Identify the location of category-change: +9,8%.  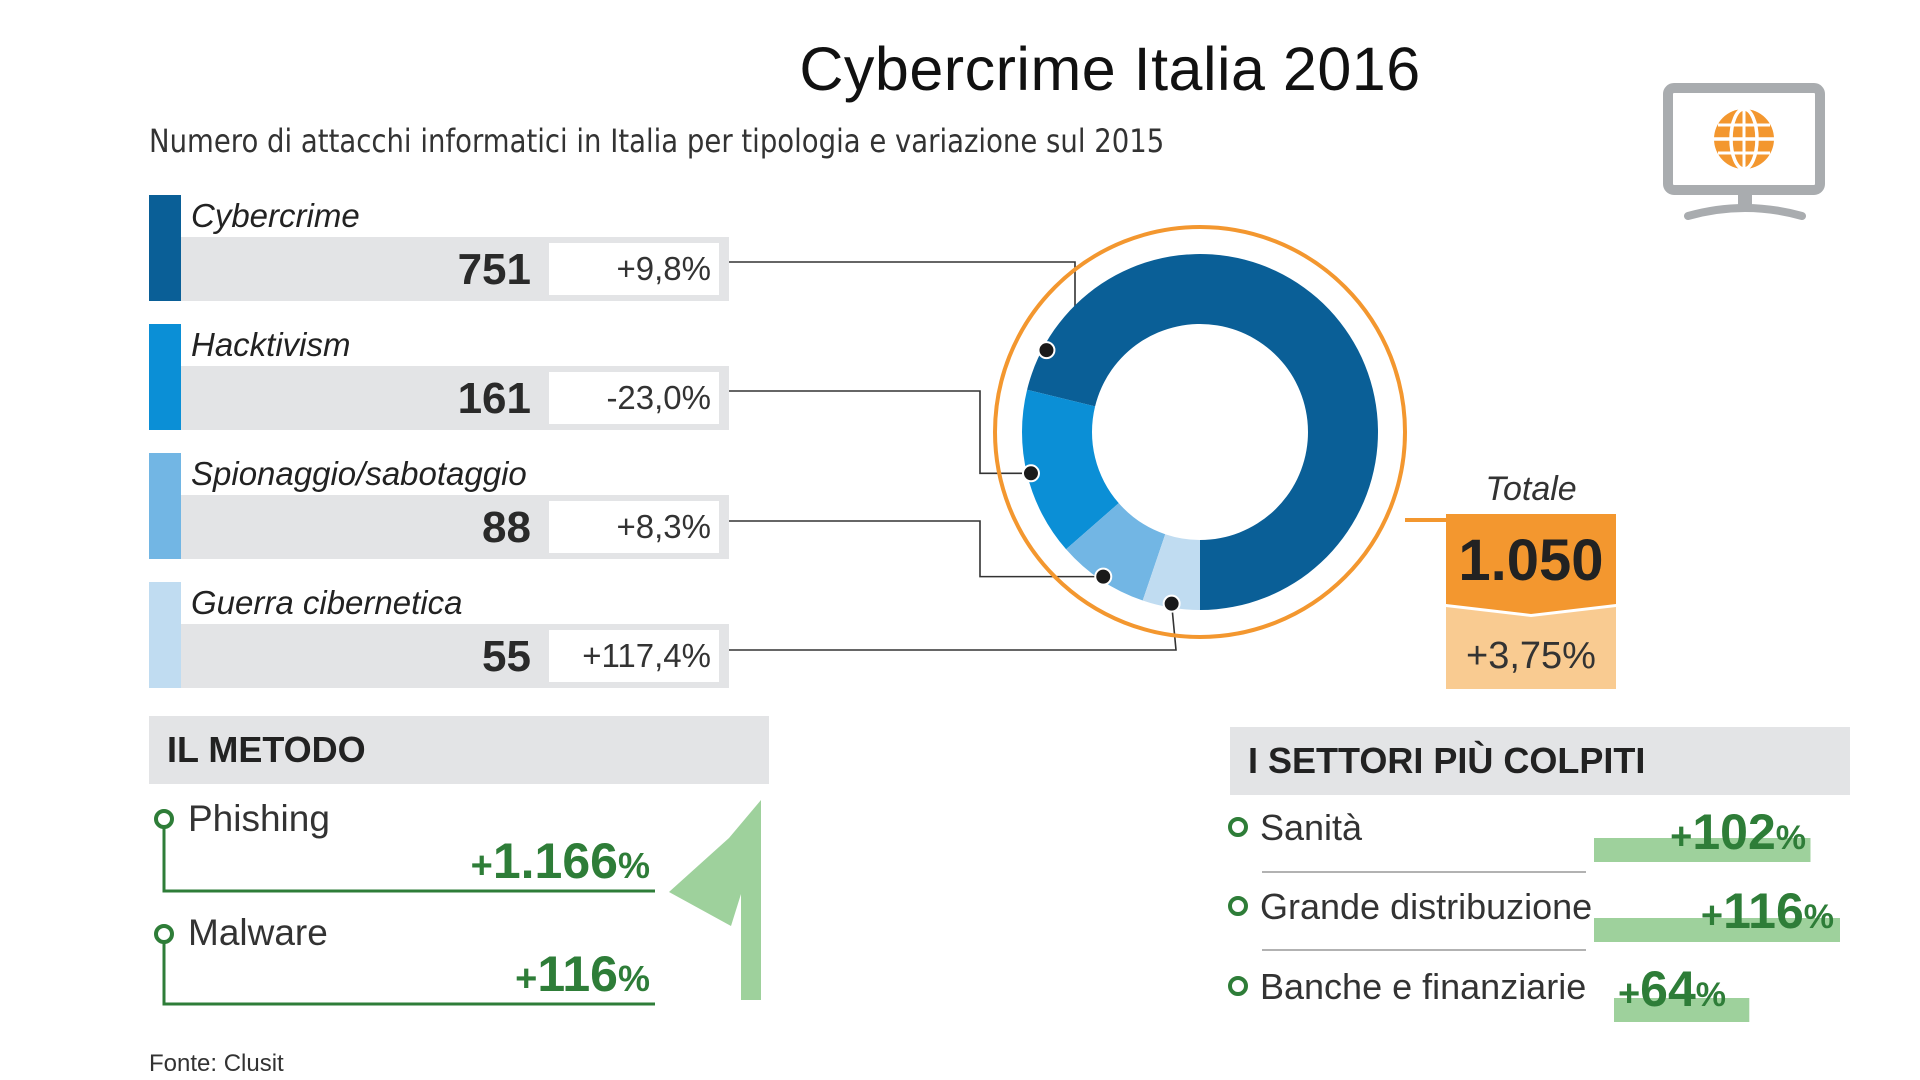
(634, 269).